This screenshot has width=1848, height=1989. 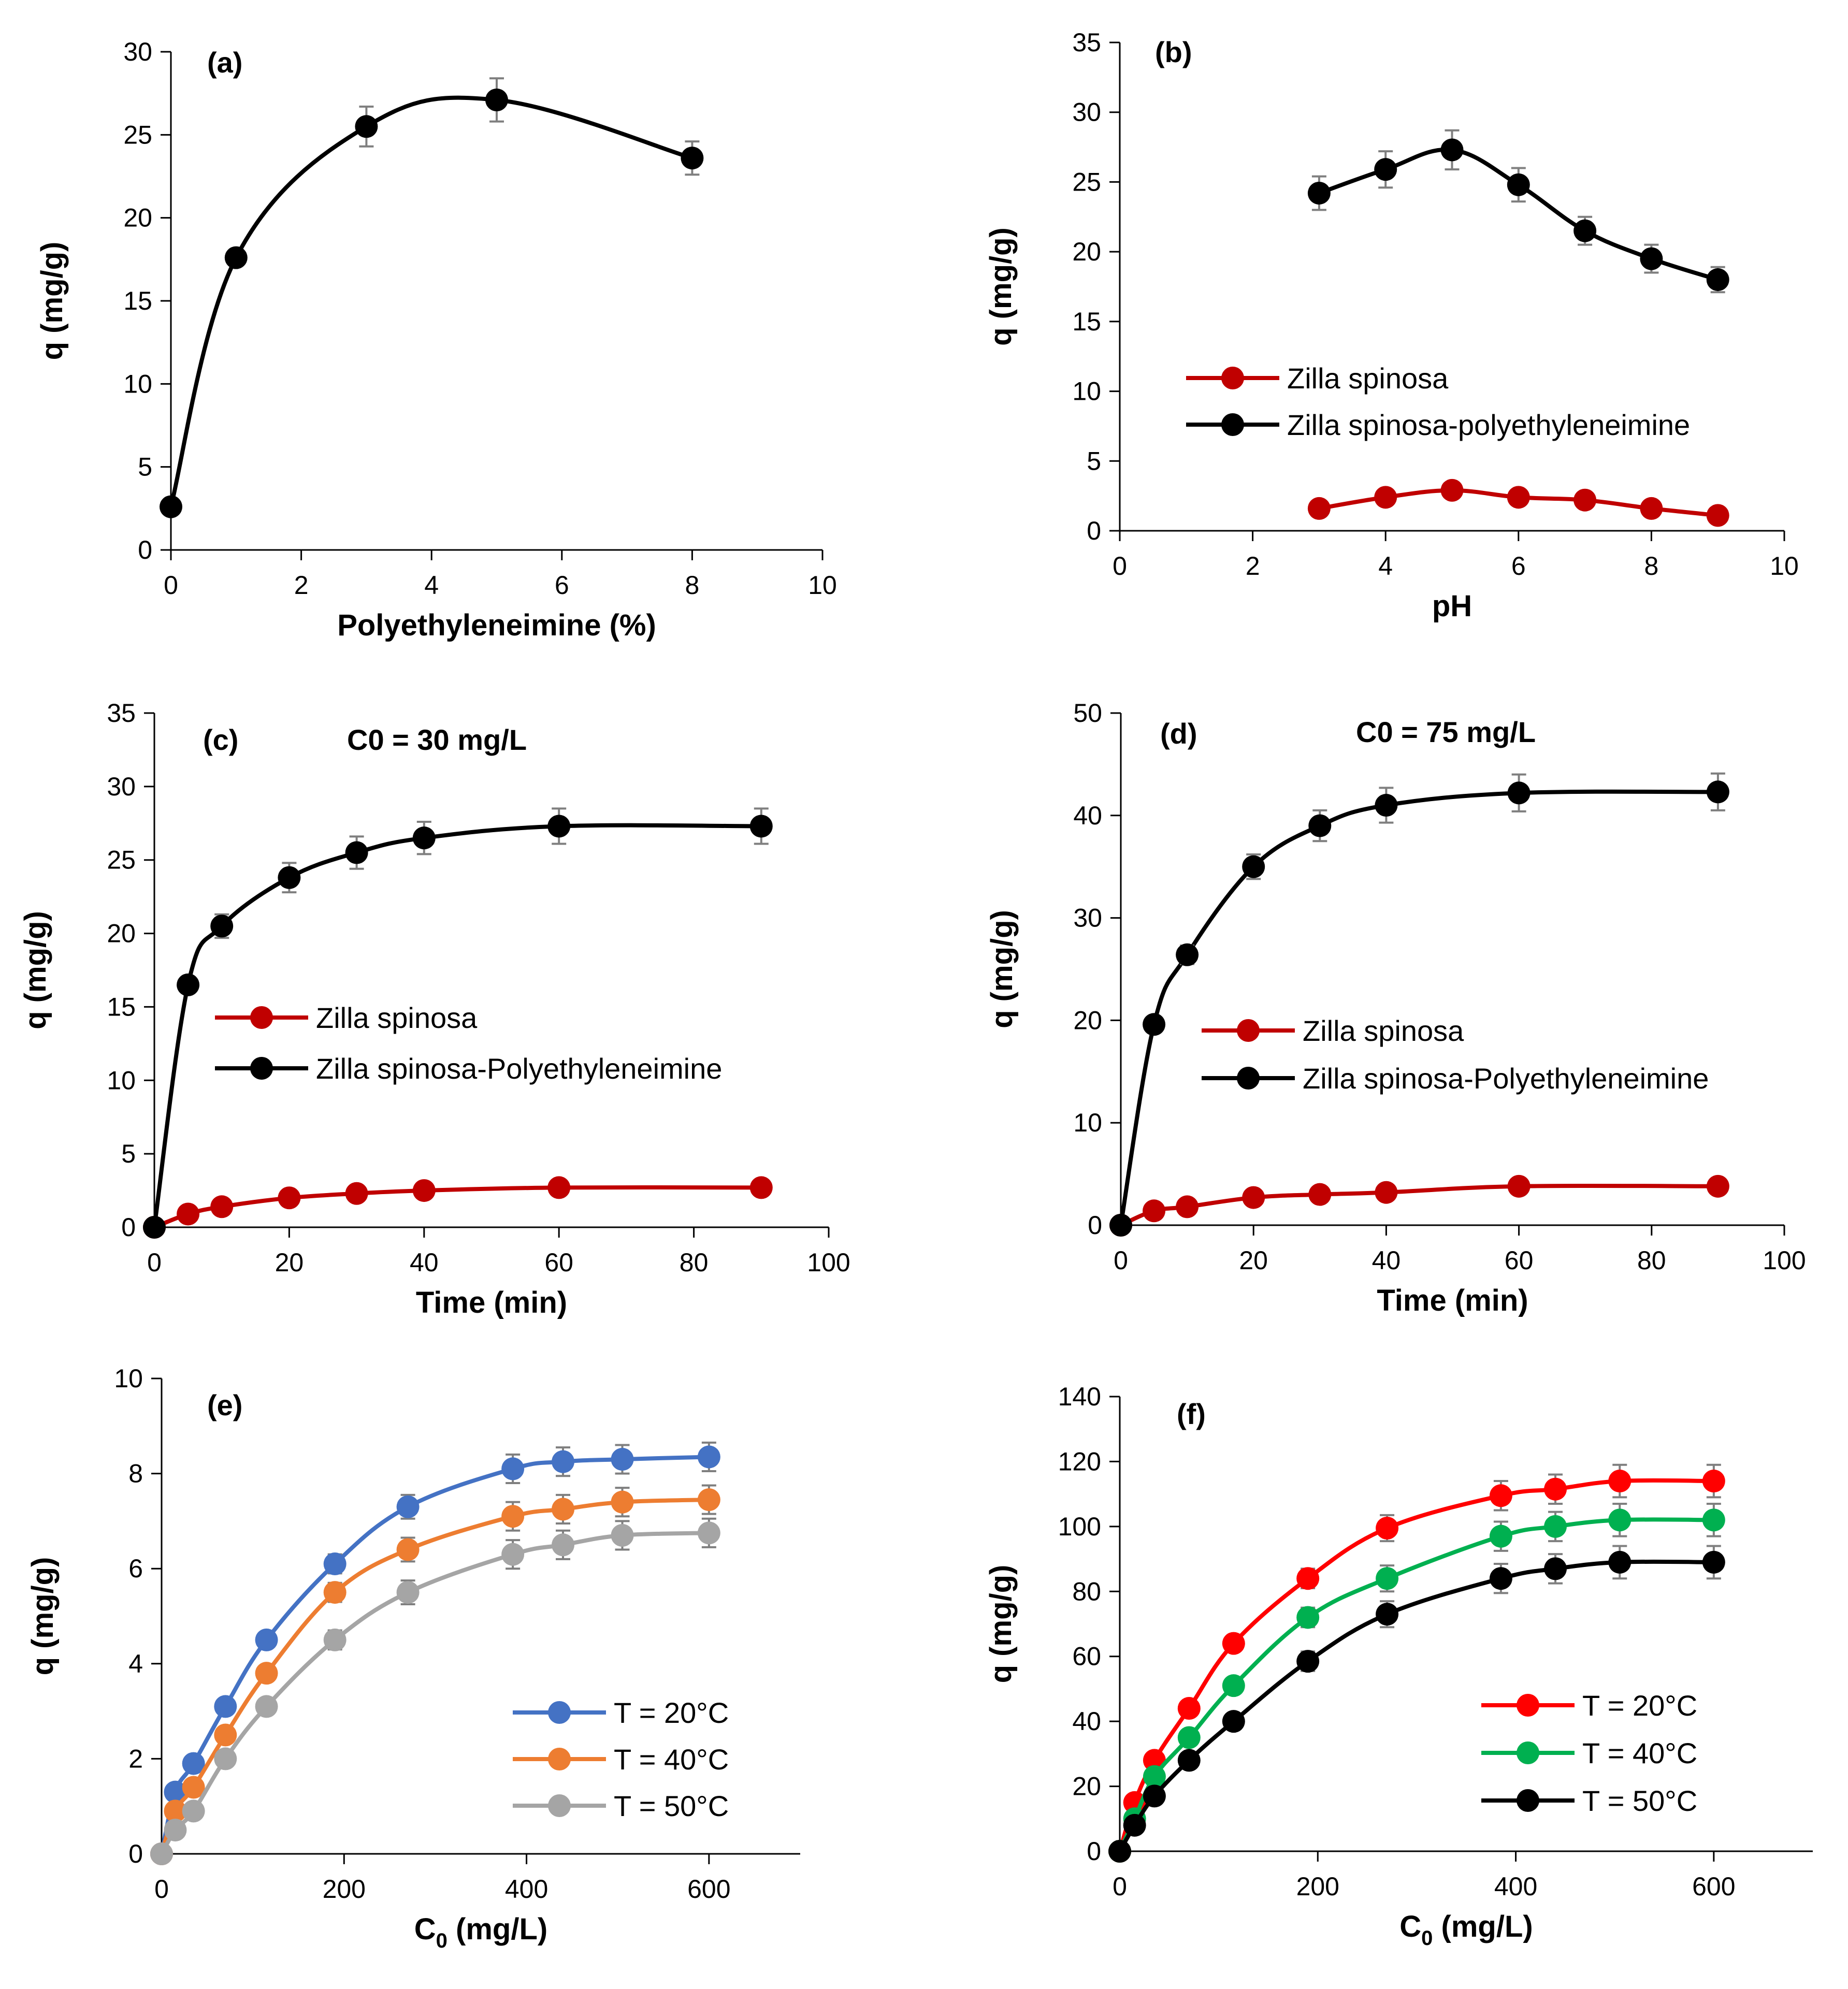 I want to click on legend-label: T = 20°C, so click(x=1639, y=1706).